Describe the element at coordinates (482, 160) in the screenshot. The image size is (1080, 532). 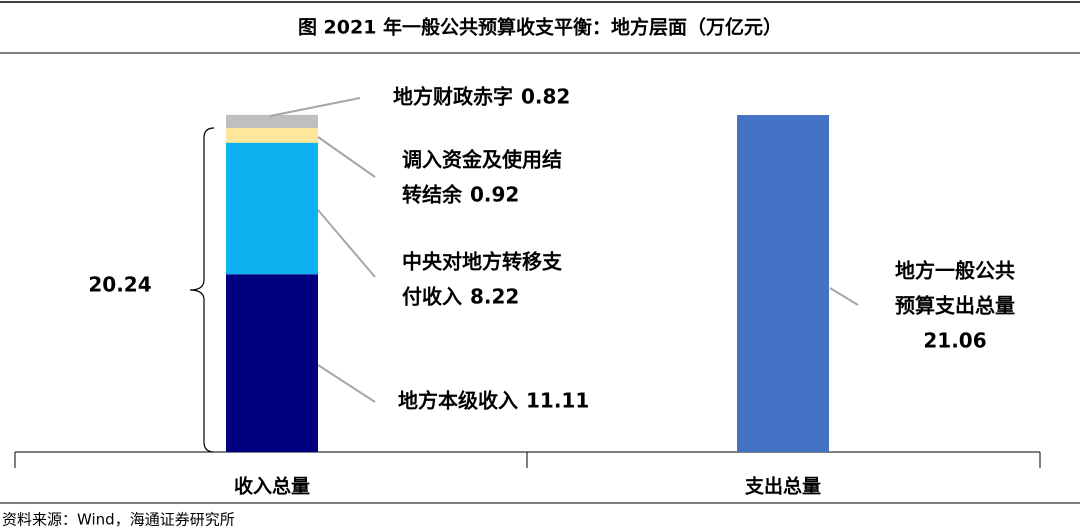
I see `label-text: 调入资金及使用结` at that location.